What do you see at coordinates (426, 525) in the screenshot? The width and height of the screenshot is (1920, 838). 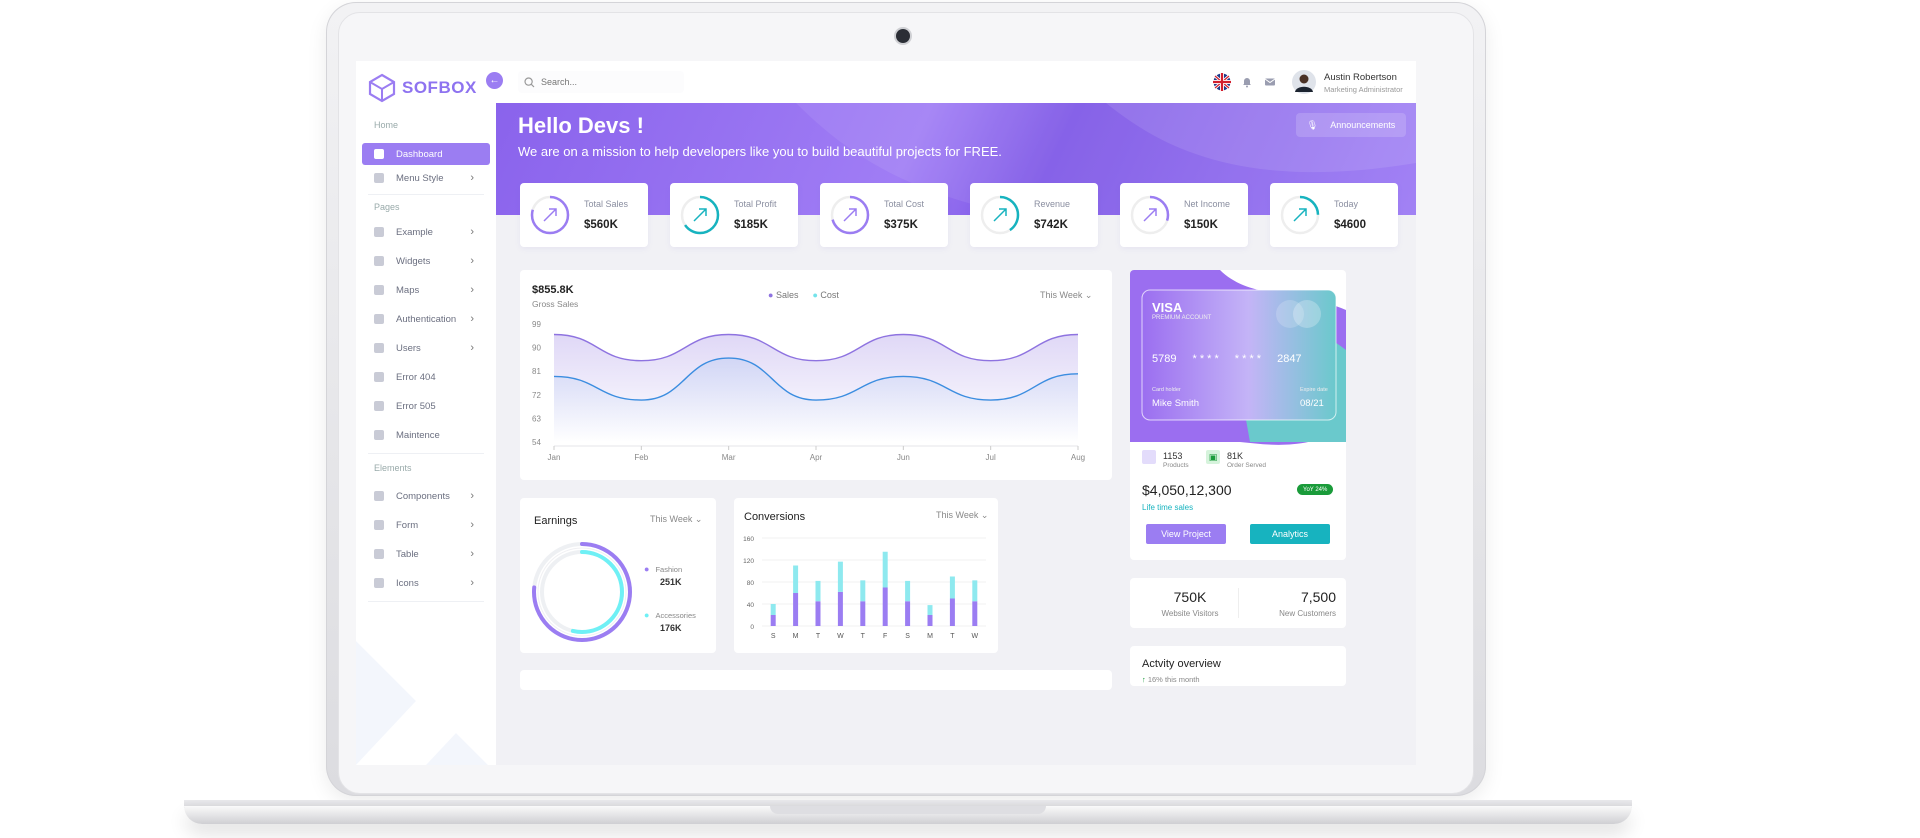 I see `sidebar-item-form: Form ›` at bounding box center [426, 525].